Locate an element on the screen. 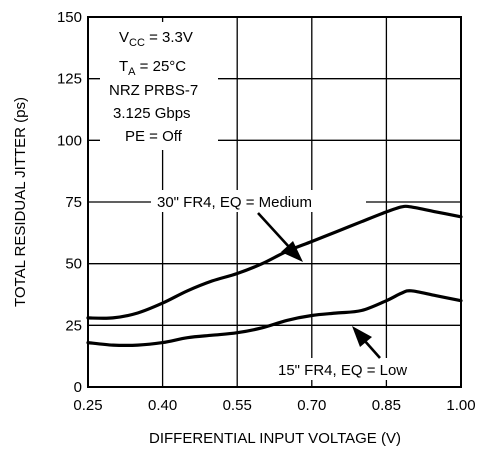  y-tick-label: 0 is located at coordinates (78, 387).